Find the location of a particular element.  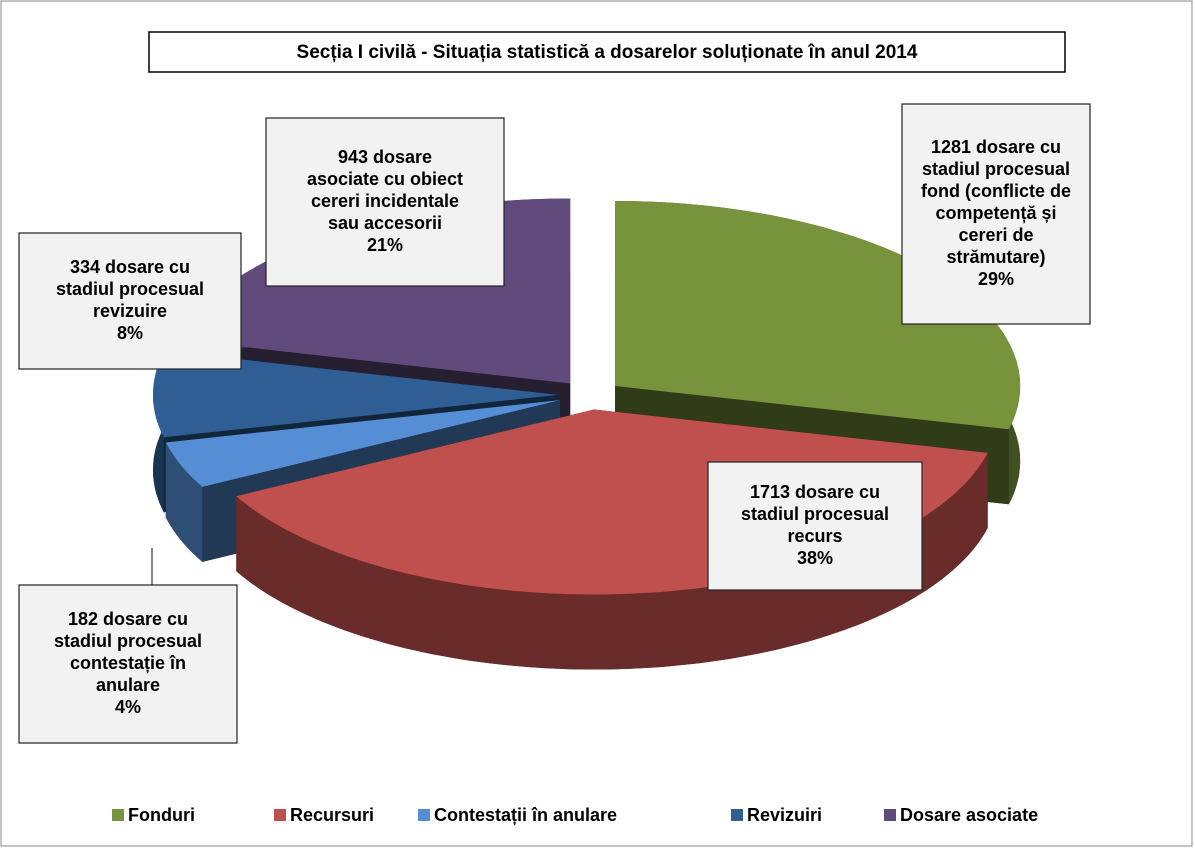

slice-wall is located at coordinates (363, 459).